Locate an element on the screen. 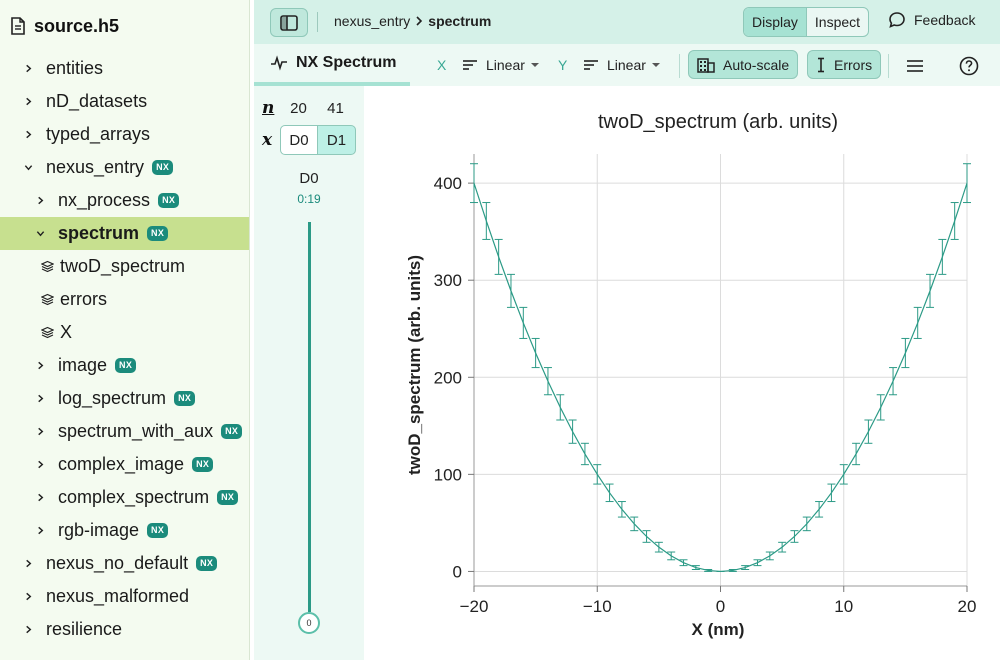 This screenshot has height=660, width=1000. toggle-sidebar-button is located at coordinates (289, 22).